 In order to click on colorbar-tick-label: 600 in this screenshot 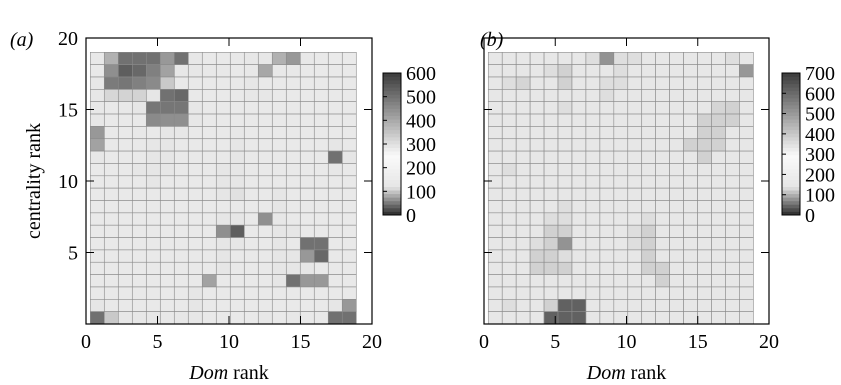, I will do `click(820, 94)`.